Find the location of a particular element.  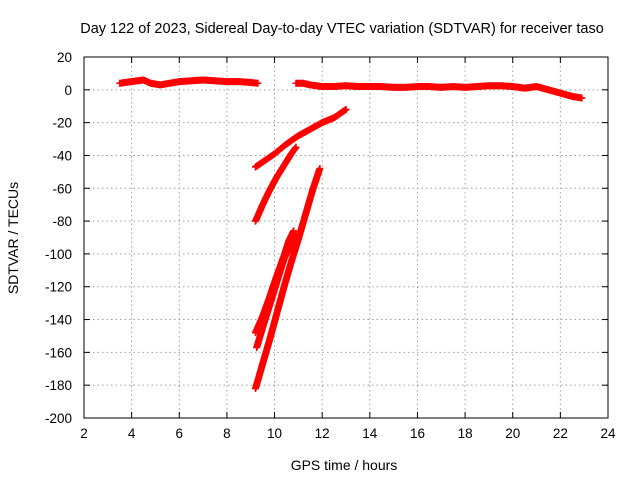

x-tick-label: 18 is located at coordinates (465, 433).